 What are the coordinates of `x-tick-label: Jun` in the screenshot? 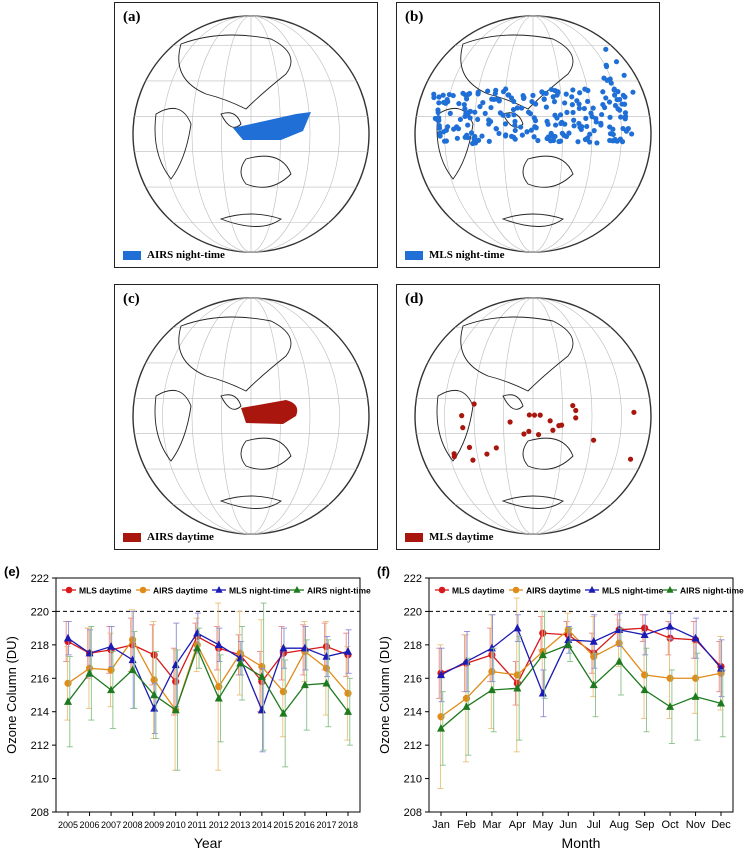 It's located at (568, 825).